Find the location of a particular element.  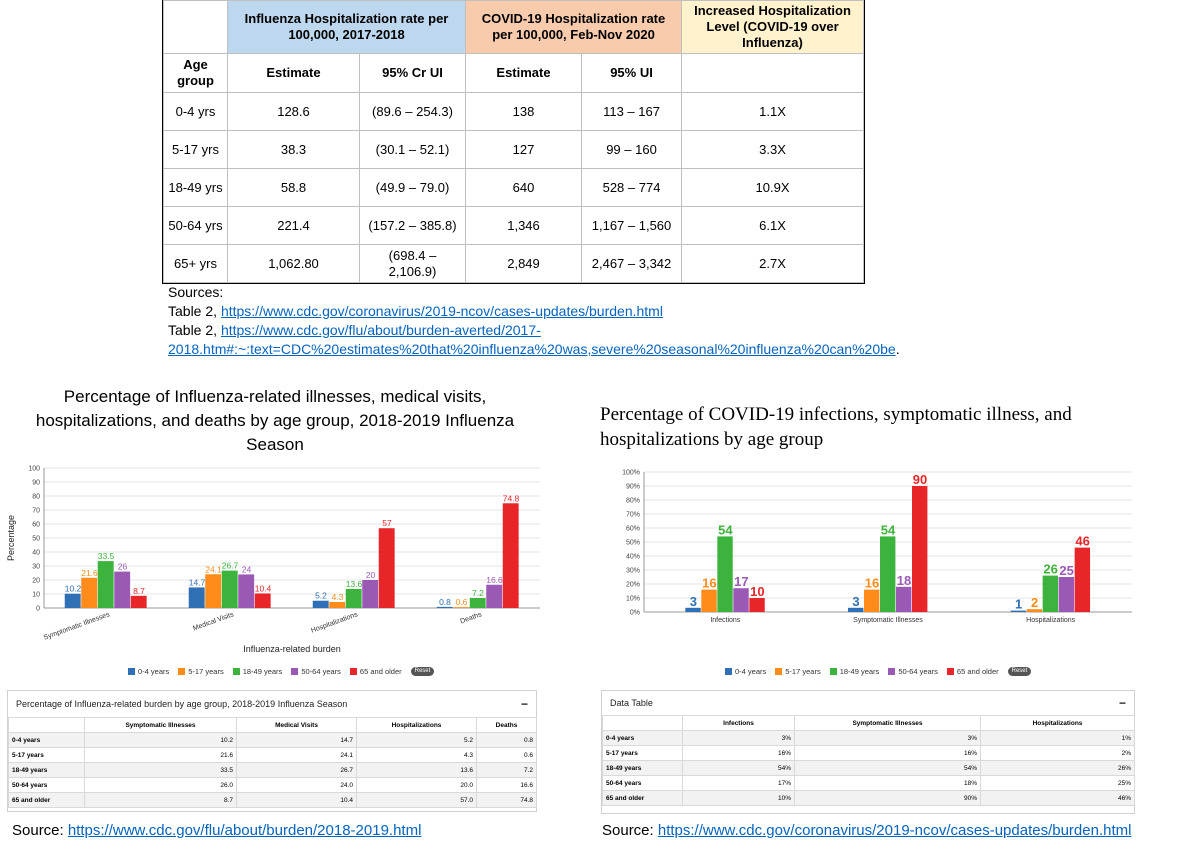

covid-estimate-cell: 2,849 is located at coordinates (524, 263).